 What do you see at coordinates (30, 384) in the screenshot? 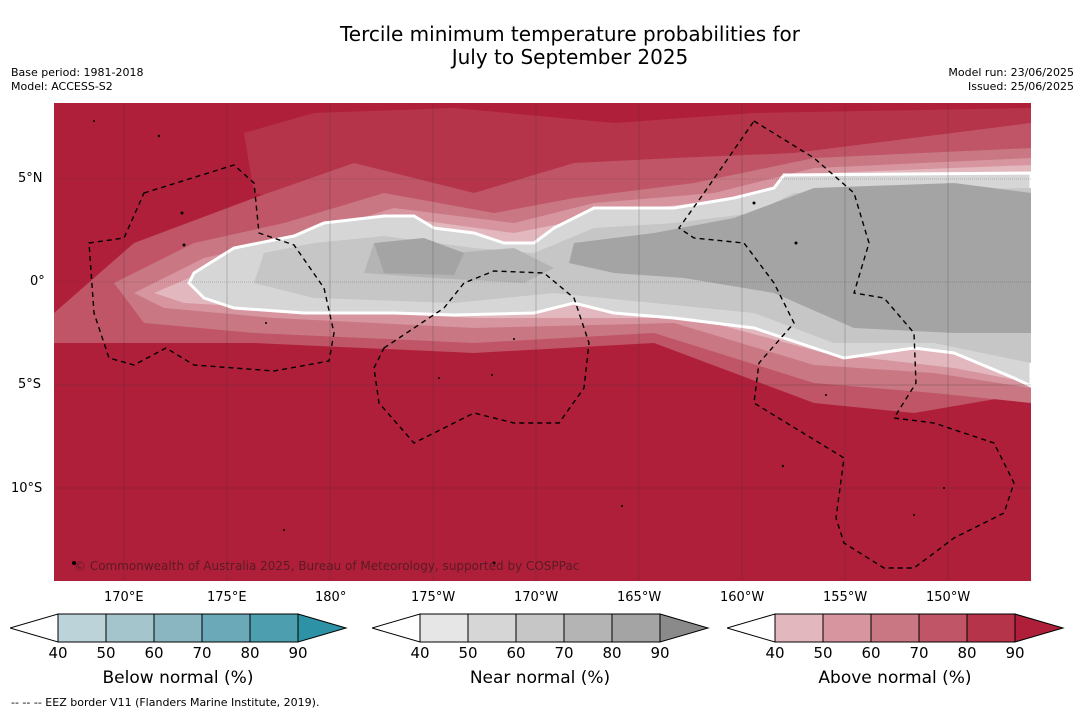
I see `lat-label-5s: 5°S` at bounding box center [30, 384].